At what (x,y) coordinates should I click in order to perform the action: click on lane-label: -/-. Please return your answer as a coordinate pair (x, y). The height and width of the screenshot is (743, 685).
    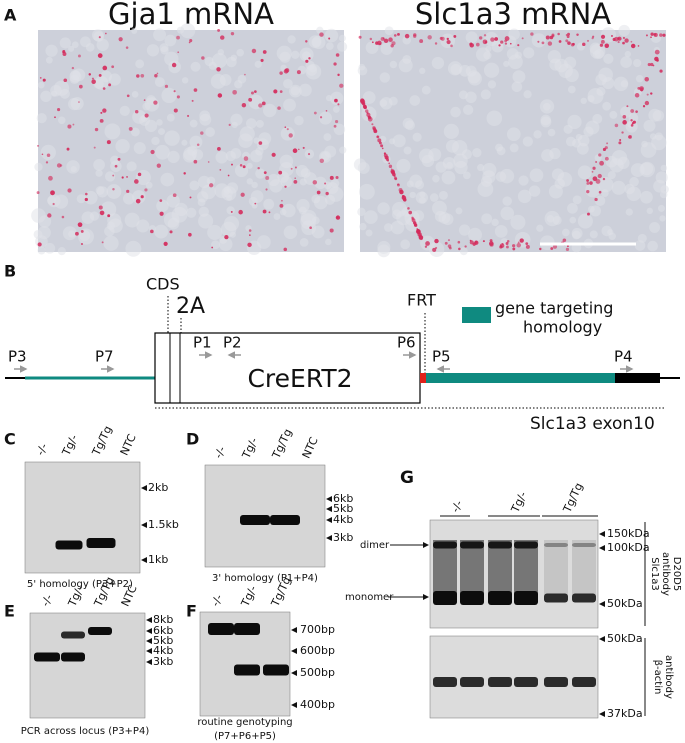
    Looking at the image, I should click on (220, 452).